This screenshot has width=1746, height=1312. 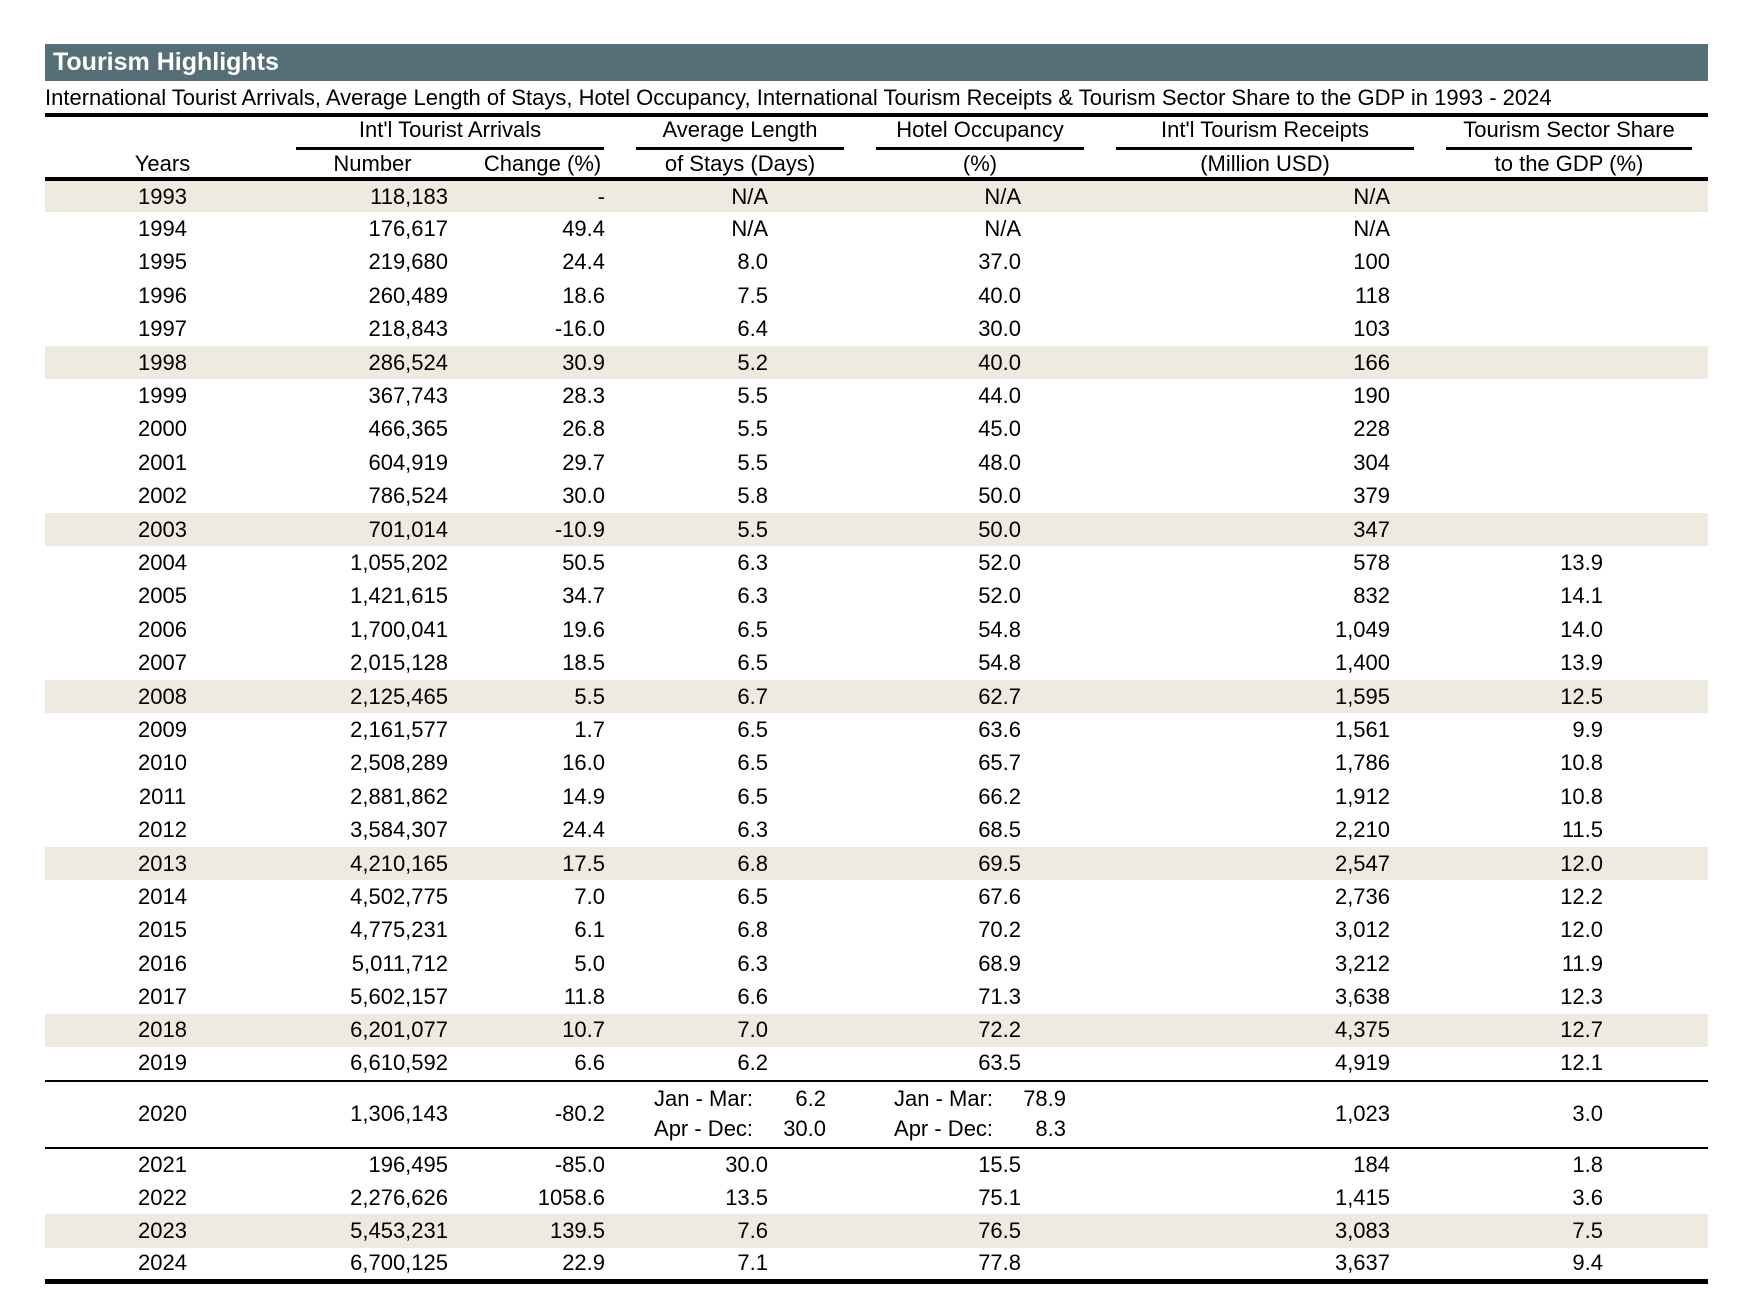 I want to click on cell-change: 1058.6, so click(x=571, y=1197).